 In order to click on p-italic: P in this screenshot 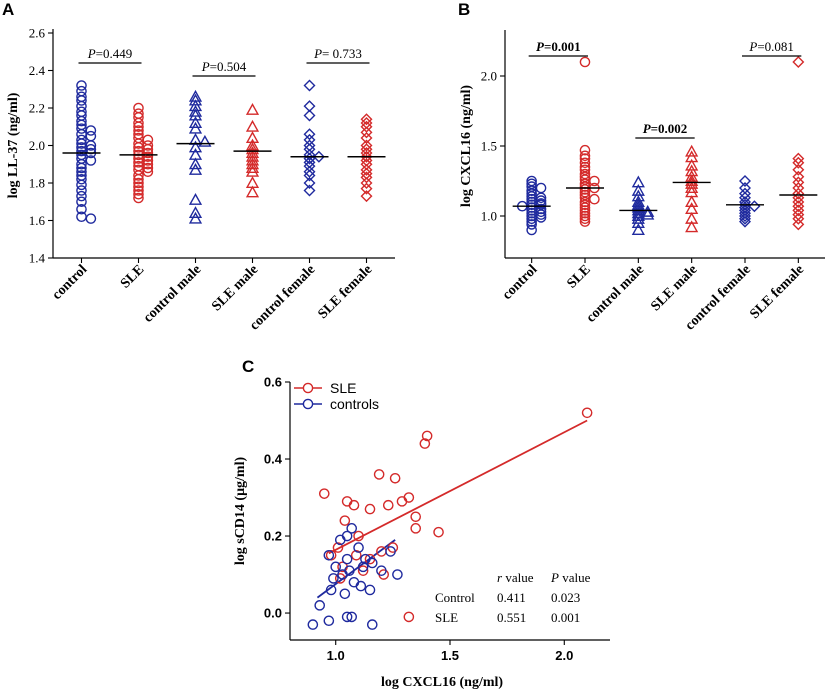, I will do `click(540, 46)`.